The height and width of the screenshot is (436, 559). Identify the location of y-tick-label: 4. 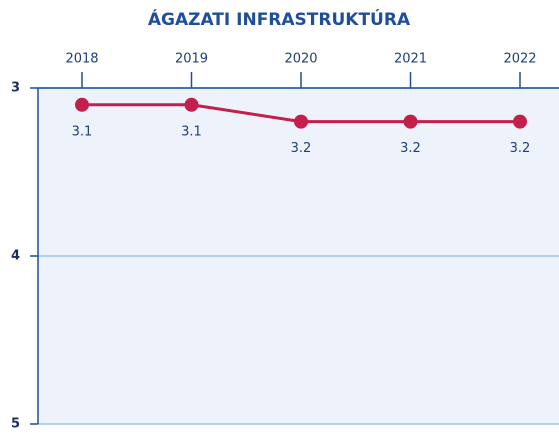
(15, 256).